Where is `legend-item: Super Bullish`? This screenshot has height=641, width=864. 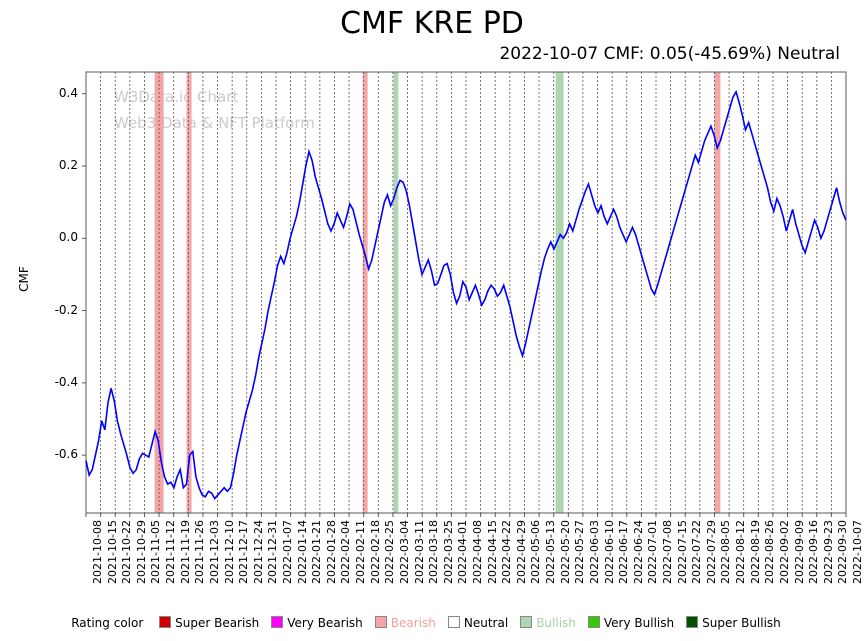 legend-item: Super Bullish is located at coordinates (733, 623).